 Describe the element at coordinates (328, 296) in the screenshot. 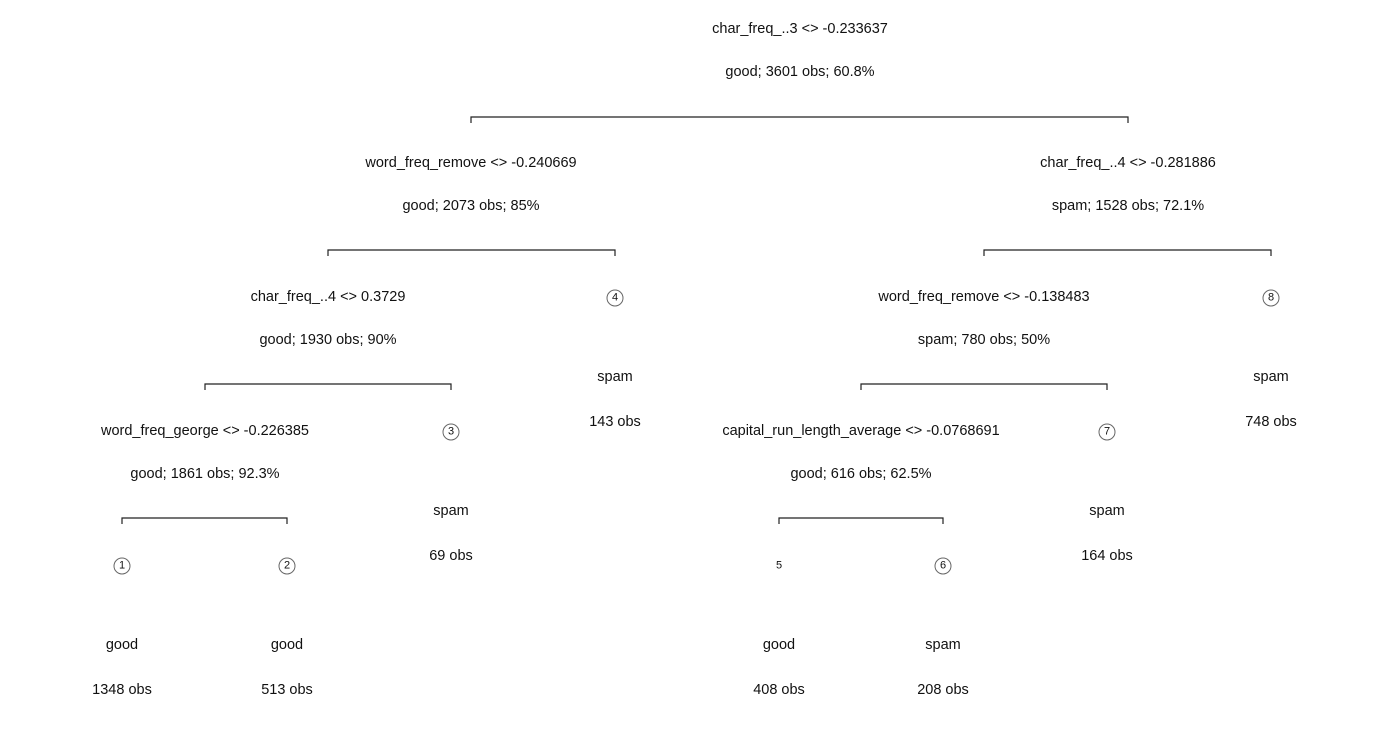

I see `node-split-label: char_freq_..4 <> 0.3729` at that location.